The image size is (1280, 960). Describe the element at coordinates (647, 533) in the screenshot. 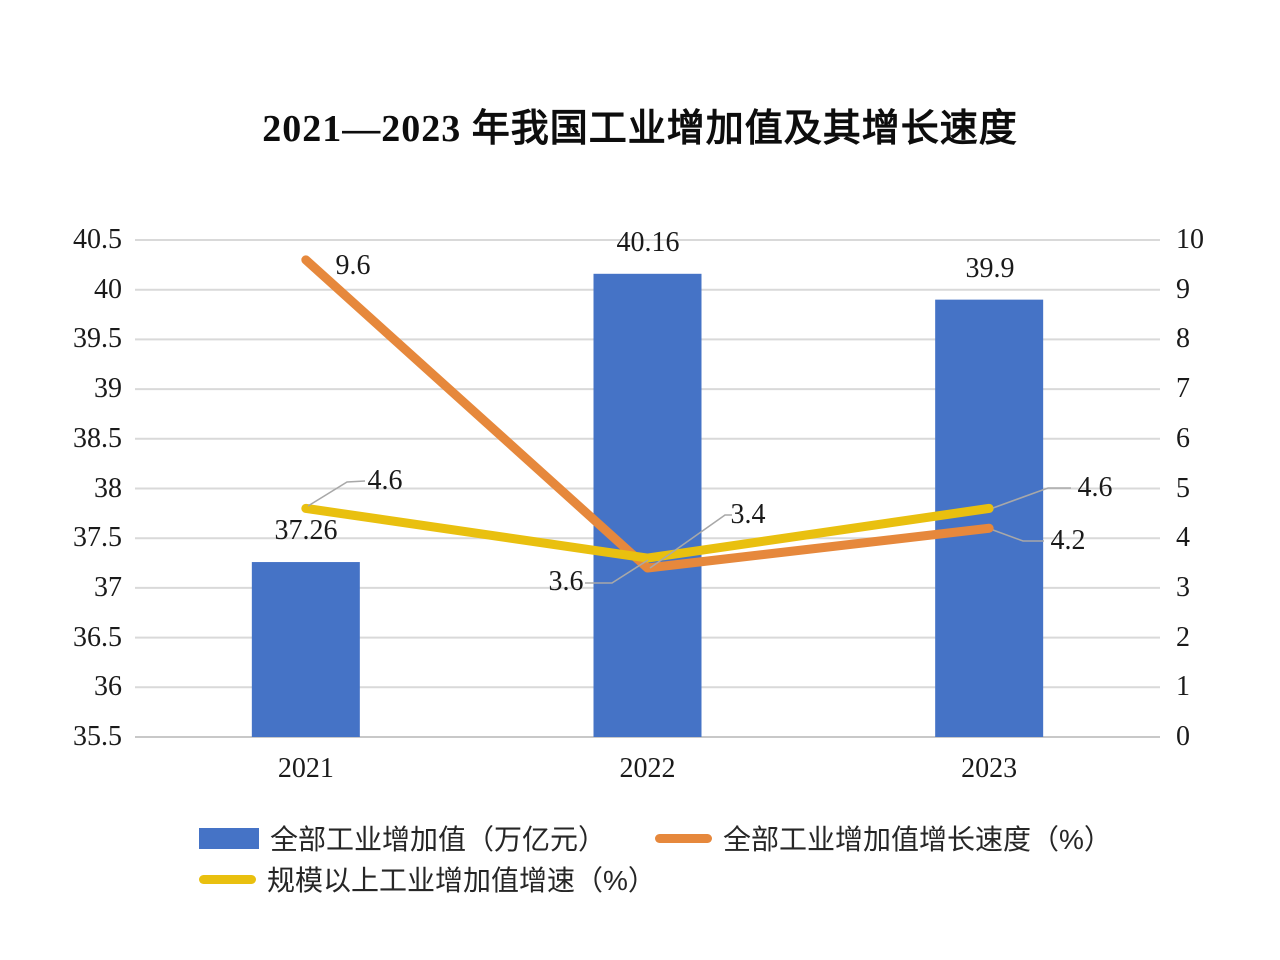

I see `above-scale-growth-line` at that location.